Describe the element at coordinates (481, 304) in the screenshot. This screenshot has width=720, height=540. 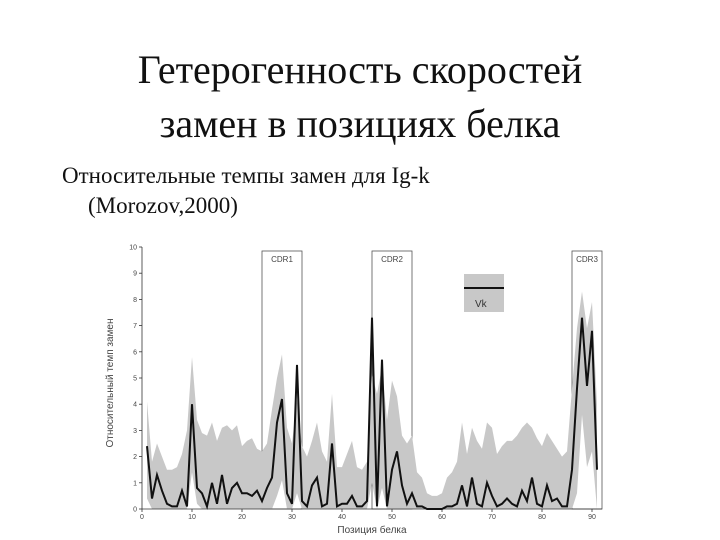
I see `legend-label: Vk` at that location.